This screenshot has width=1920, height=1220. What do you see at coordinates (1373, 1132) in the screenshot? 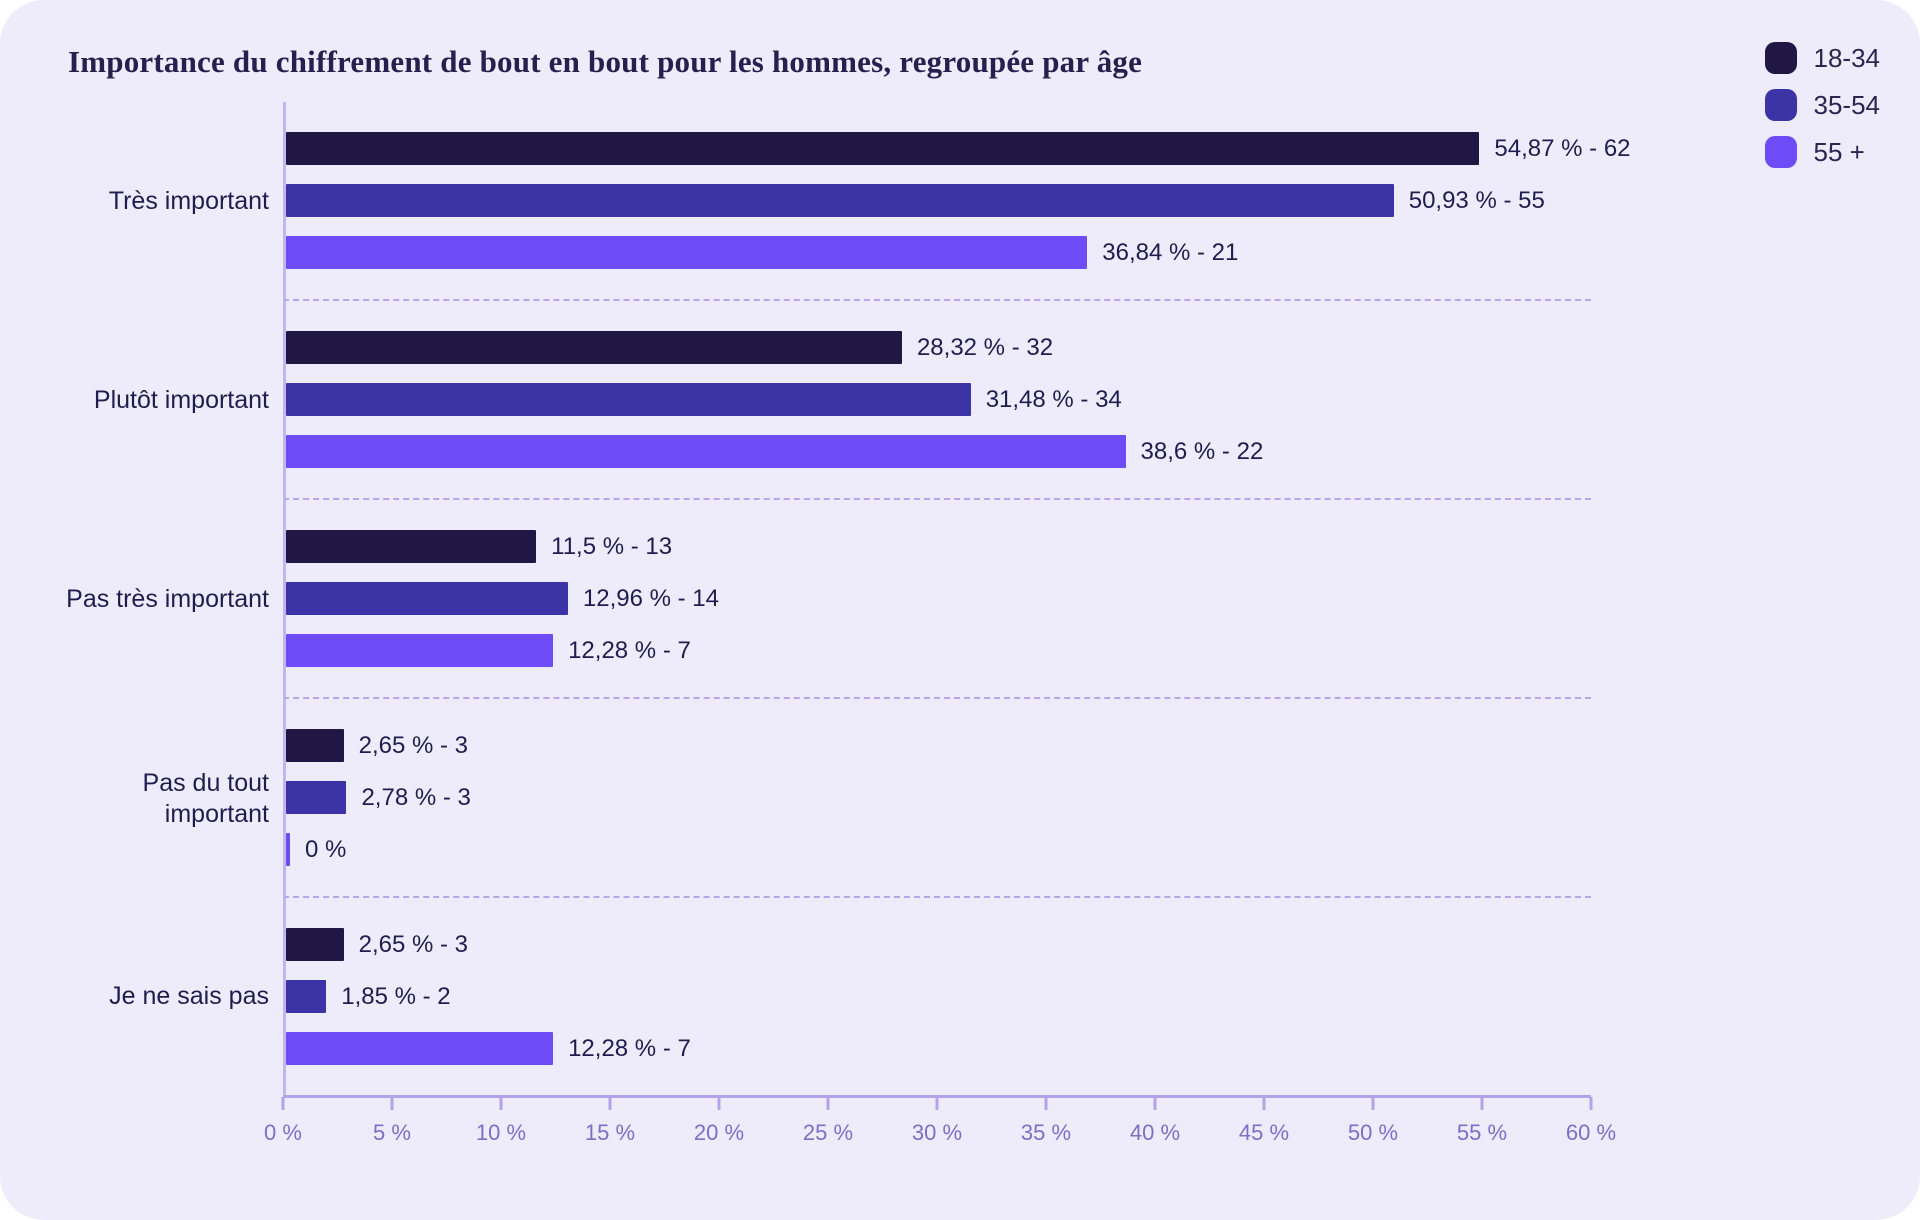
I see `x-axis-tick-label: 50 %` at bounding box center [1373, 1132].